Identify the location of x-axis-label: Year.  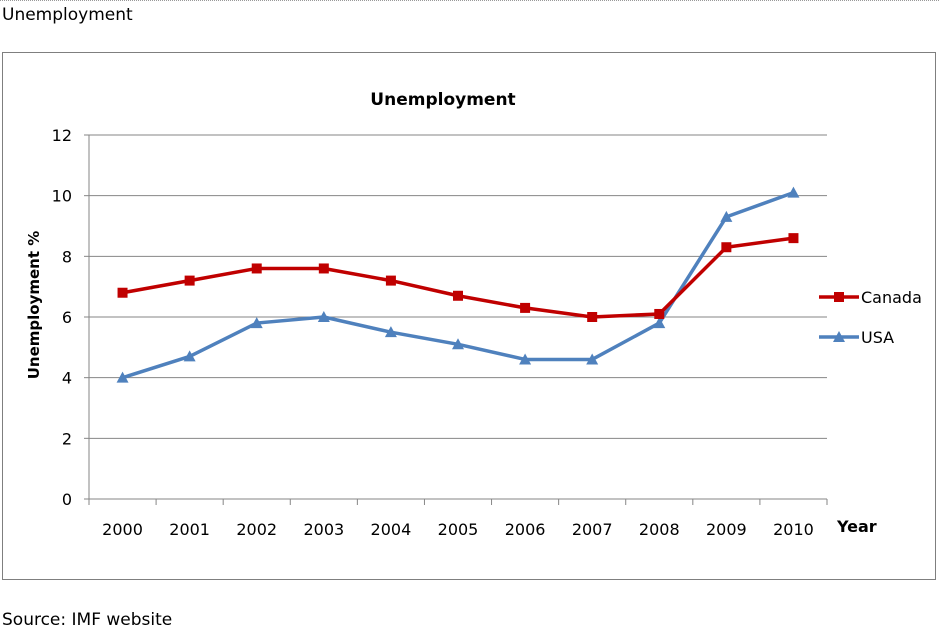
(856, 526).